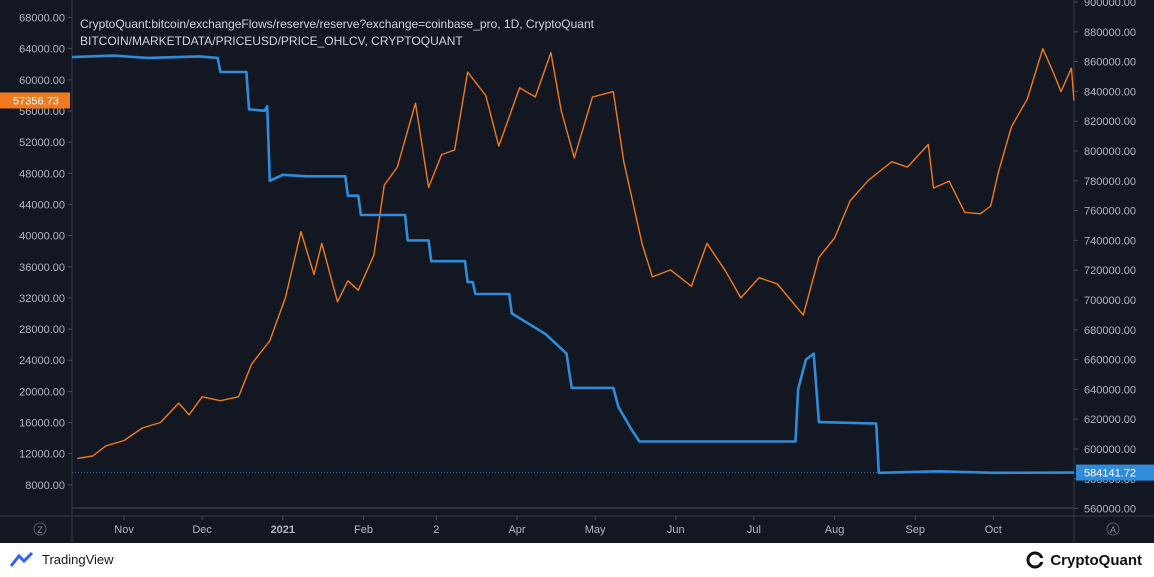 The height and width of the screenshot is (577, 1154). What do you see at coordinates (78, 559) in the screenshot?
I see `tradingview-label: TradingView` at bounding box center [78, 559].